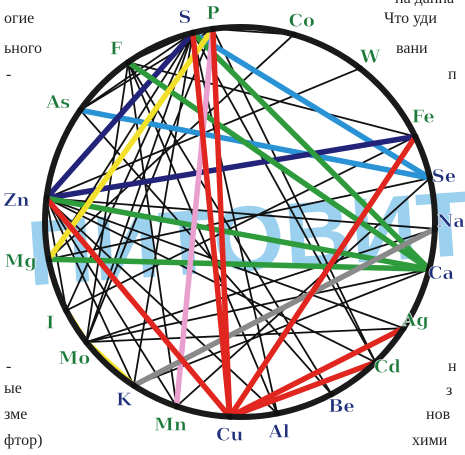  Describe the element at coordinates (430, 440) in the screenshot. I see `bg-text-right-7: хими` at that location.